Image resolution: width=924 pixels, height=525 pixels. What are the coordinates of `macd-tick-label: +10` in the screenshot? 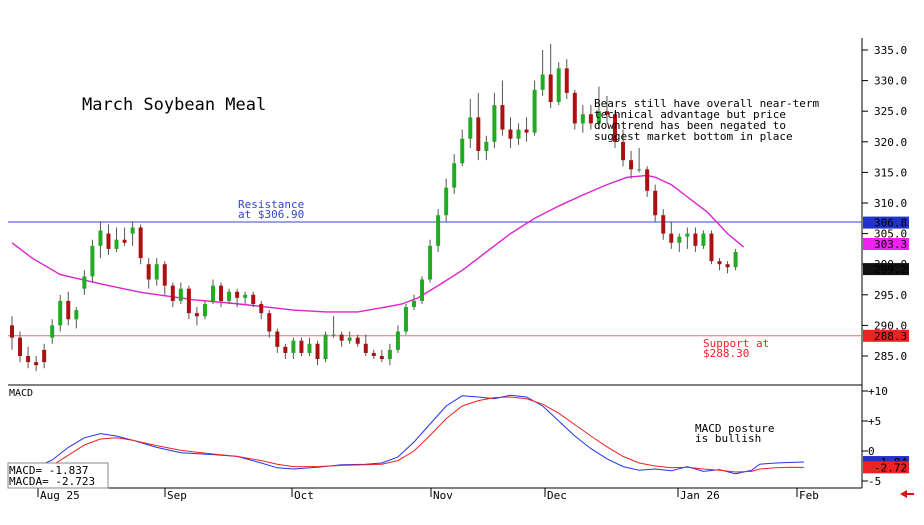 It's located at (878, 391).